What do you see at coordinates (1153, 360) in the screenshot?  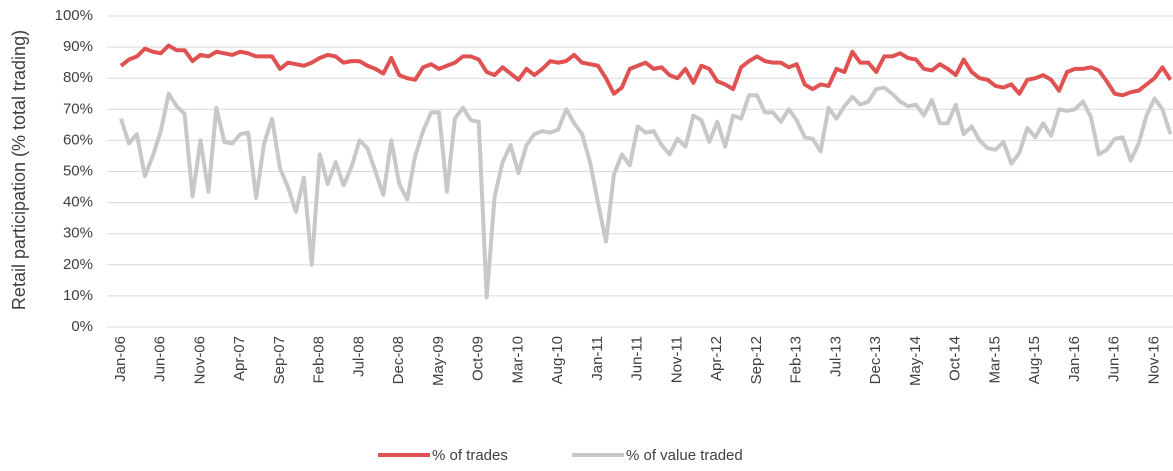 I see `x-tick-label: Nov-16` at bounding box center [1153, 360].